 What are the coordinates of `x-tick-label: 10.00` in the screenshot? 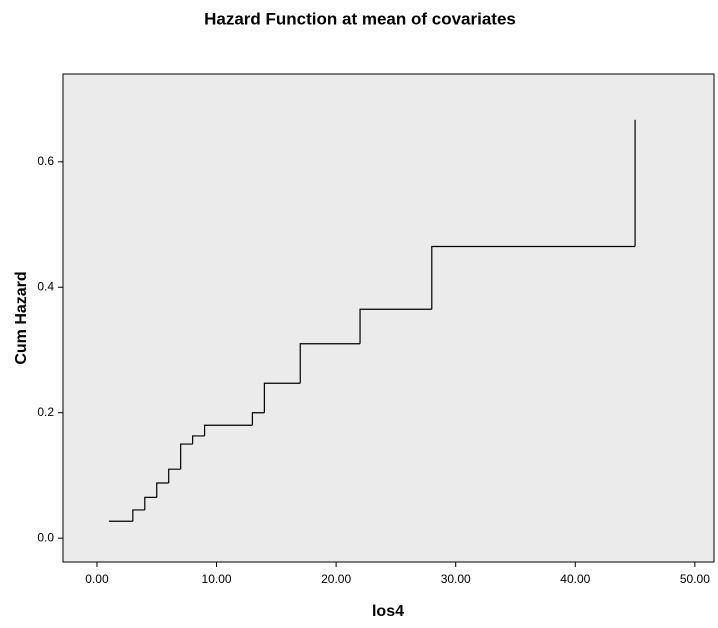 It's located at (217, 579).